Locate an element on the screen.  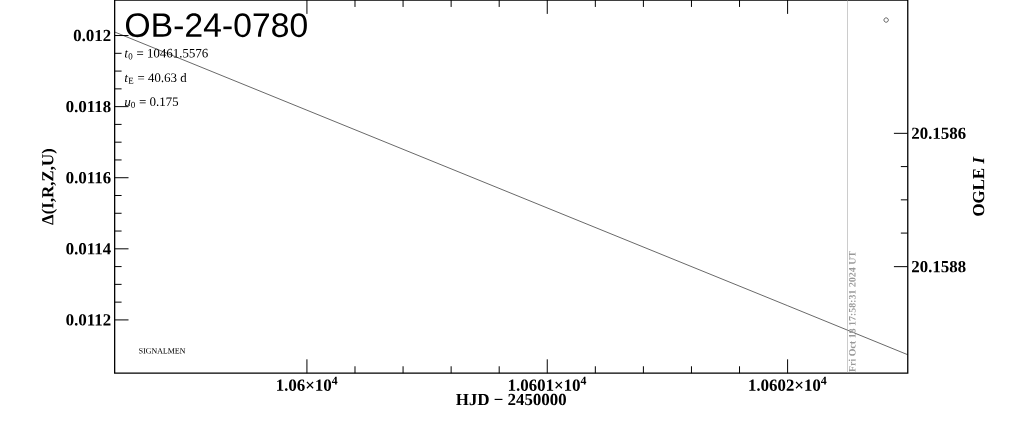
x-tick-label: 1.06×10$^{4}$ is located at coordinates (307, 384).